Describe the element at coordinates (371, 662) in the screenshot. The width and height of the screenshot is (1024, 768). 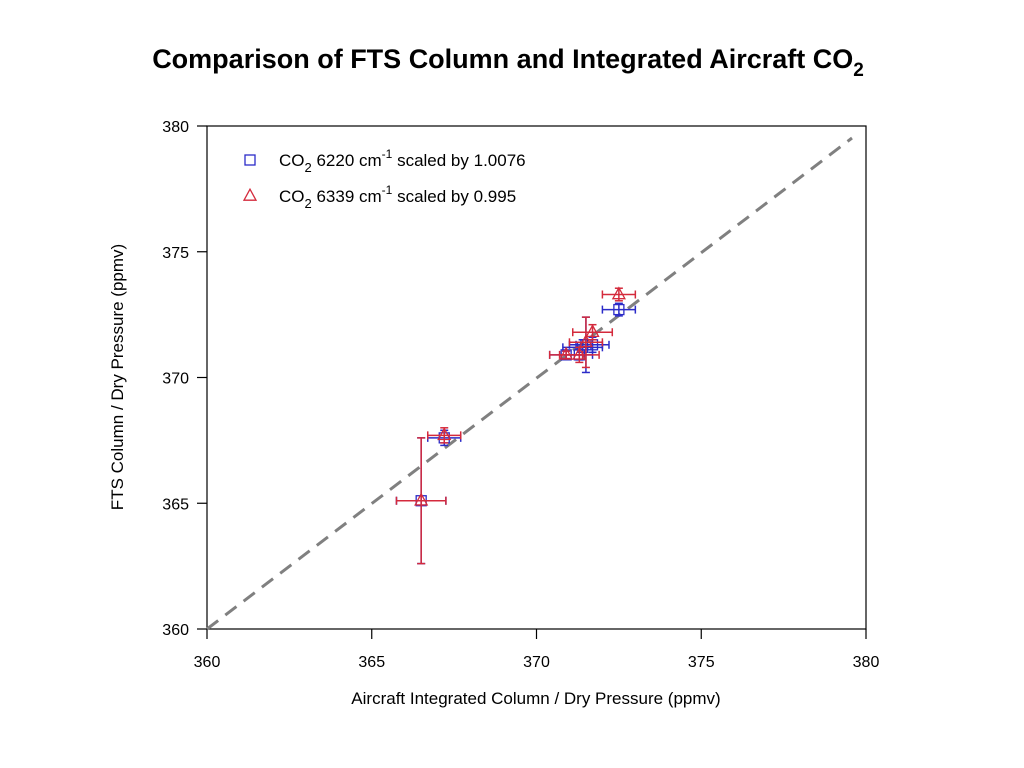
I see `x-tick-label: 365` at that location.